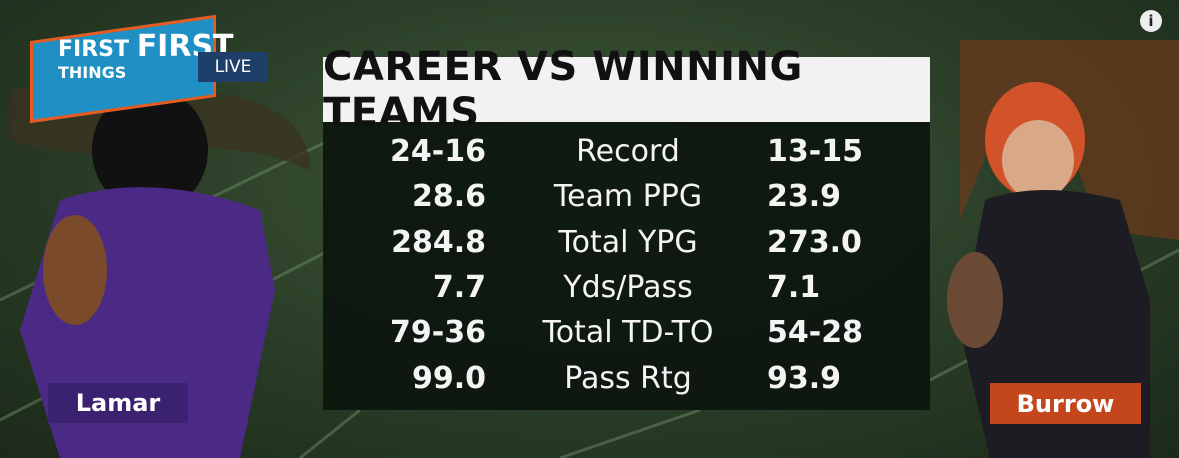 This screenshot has width=1179, height=458. Describe the element at coordinates (448, 197) in the screenshot. I see `left-value: 28.6` at that location.